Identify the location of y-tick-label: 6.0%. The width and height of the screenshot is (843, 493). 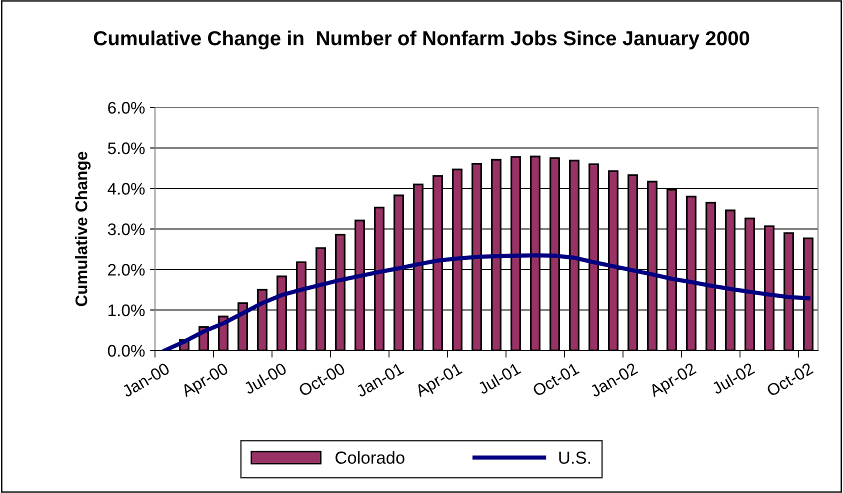
(126, 108).